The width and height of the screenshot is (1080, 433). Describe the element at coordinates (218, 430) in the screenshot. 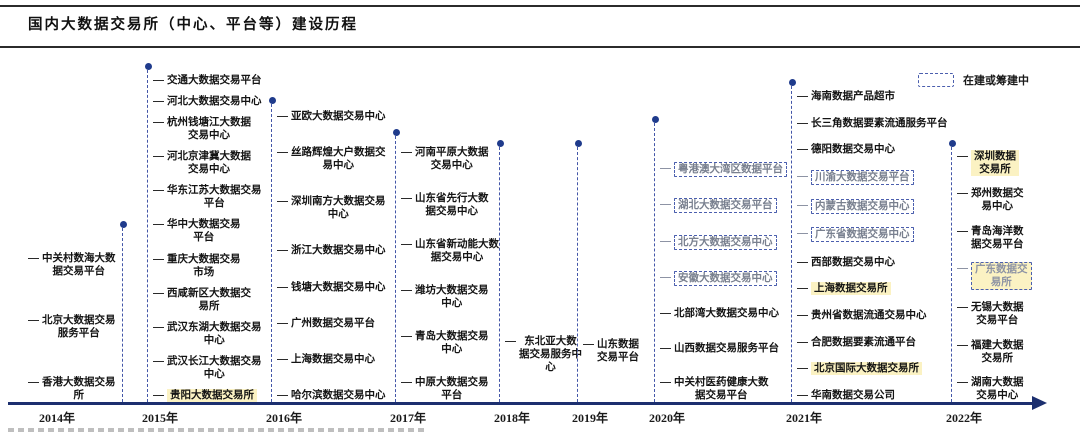

I see `clipped-caption-remnant` at that location.